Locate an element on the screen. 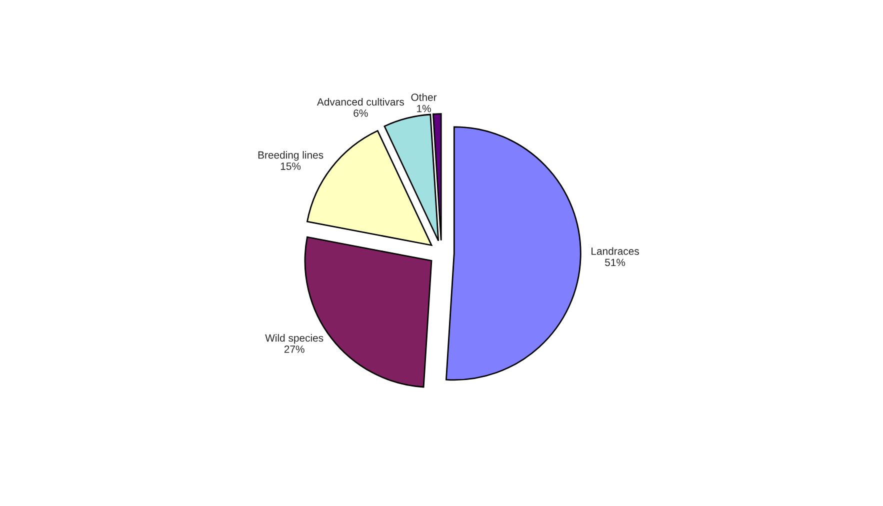 The height and width of the screenshot is (506, 883). slice-label: Other is located at coordinates (424, 97).